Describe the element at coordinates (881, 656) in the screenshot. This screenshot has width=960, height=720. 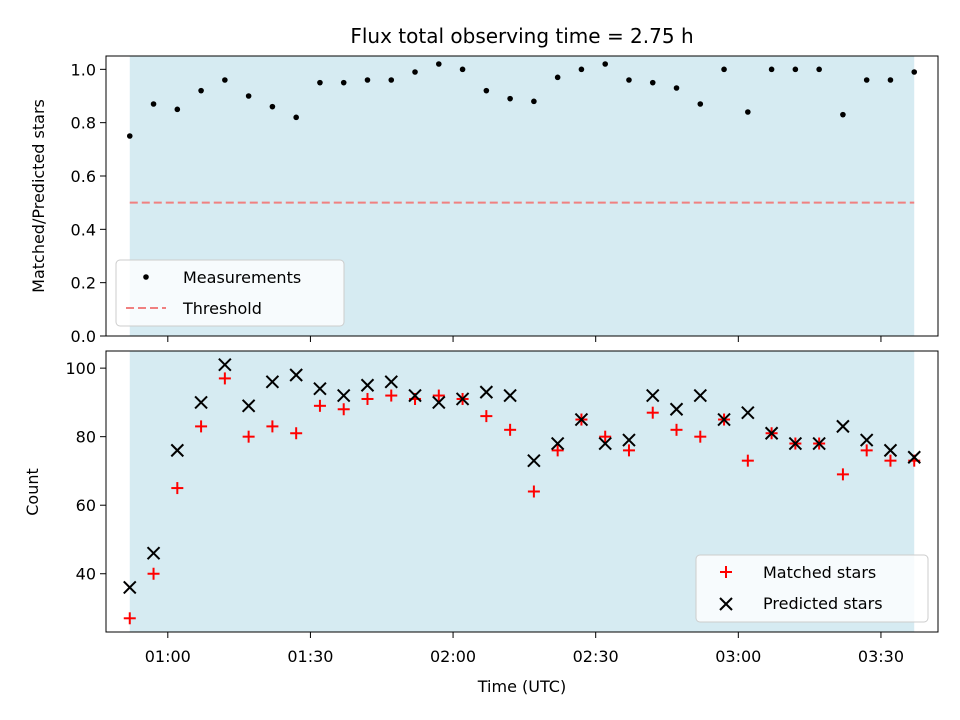
I see `x-tick-label: 03:30` at that location.